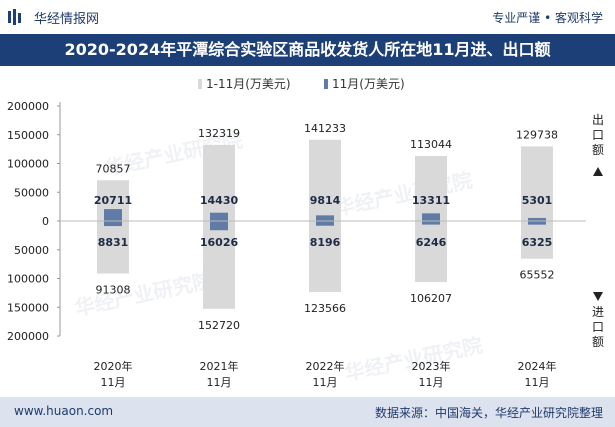 The width and height of the screenshot is (615, 427). I want to click on down-arrow-icon, so click(598, 296).